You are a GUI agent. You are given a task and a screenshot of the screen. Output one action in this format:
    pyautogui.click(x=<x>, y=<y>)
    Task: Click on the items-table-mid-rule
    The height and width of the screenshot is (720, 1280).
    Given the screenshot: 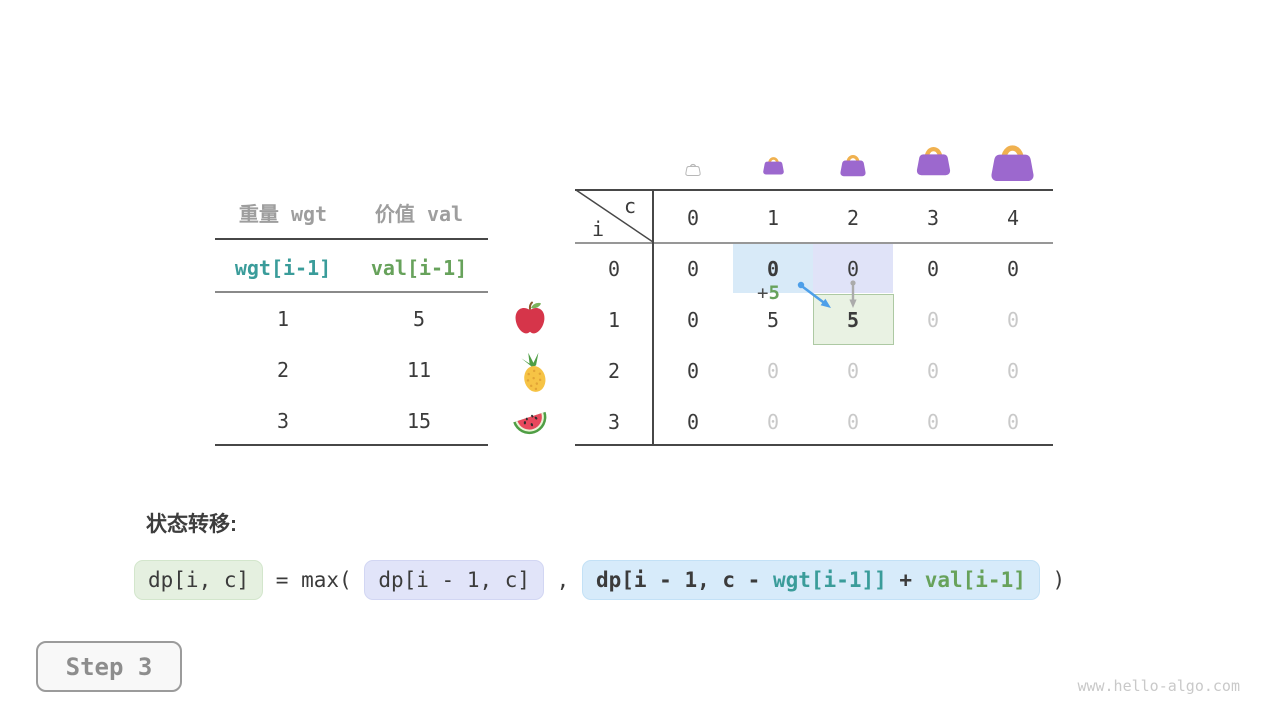 What is the action you would take?
    pyautogui.click(x=351, y=292)
    